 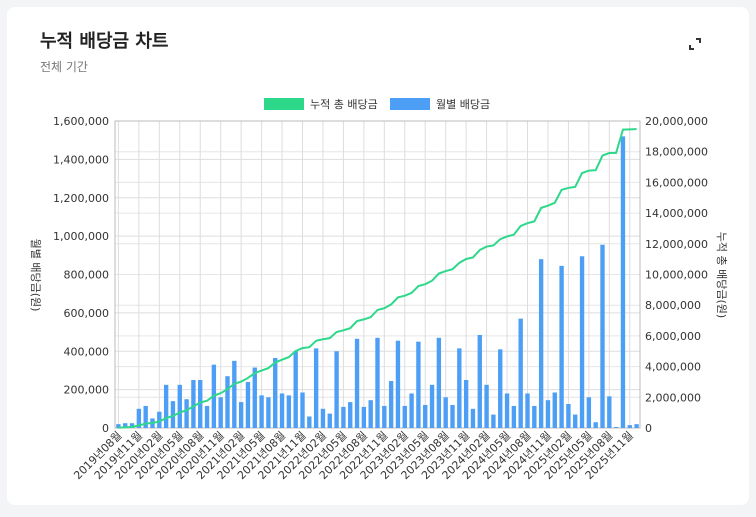 What do you see at coordinates (87, 351) in the screenshot?
I see `left-tick-label: 400,000` at bounding box center [87, 351].